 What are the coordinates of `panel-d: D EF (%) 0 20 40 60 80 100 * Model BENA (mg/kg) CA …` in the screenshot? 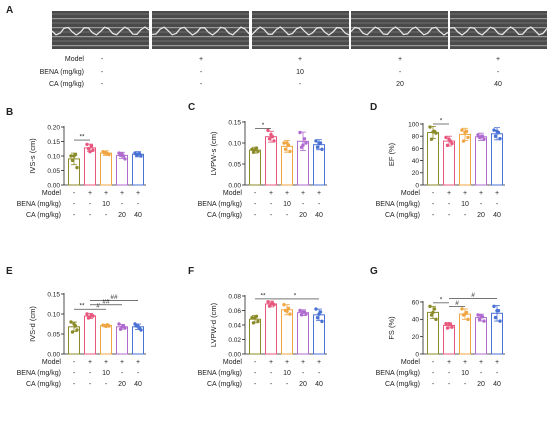 It's located at (437, 160).